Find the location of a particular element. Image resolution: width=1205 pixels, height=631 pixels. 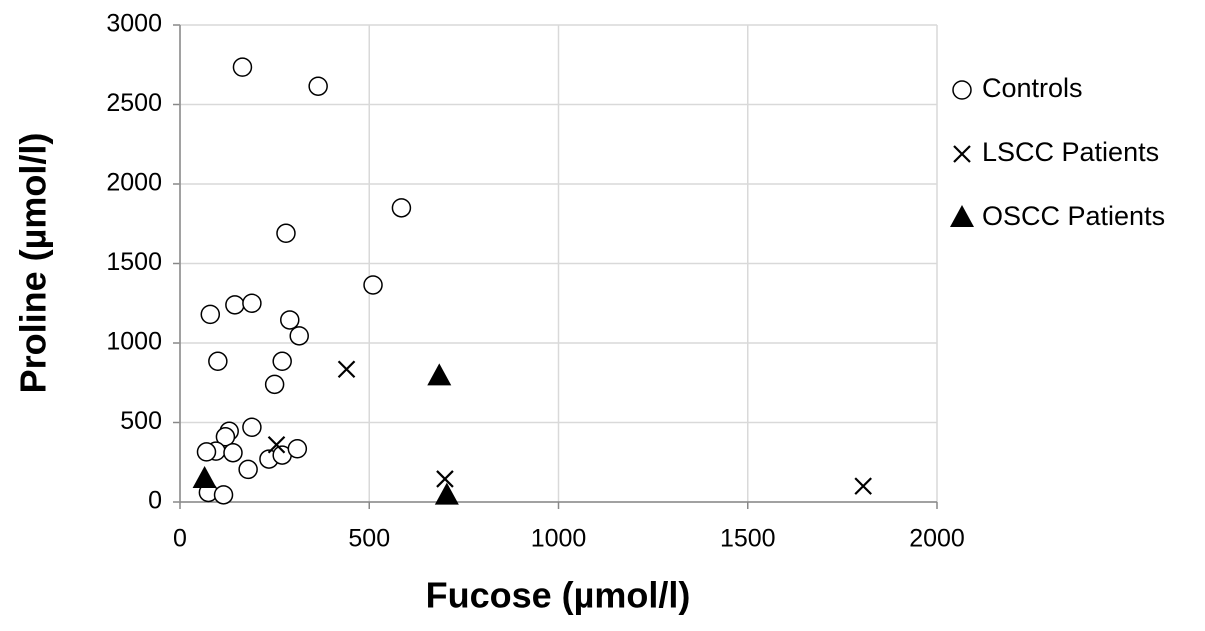

x-tick-label: 0 is located at coordinates (180, 539).